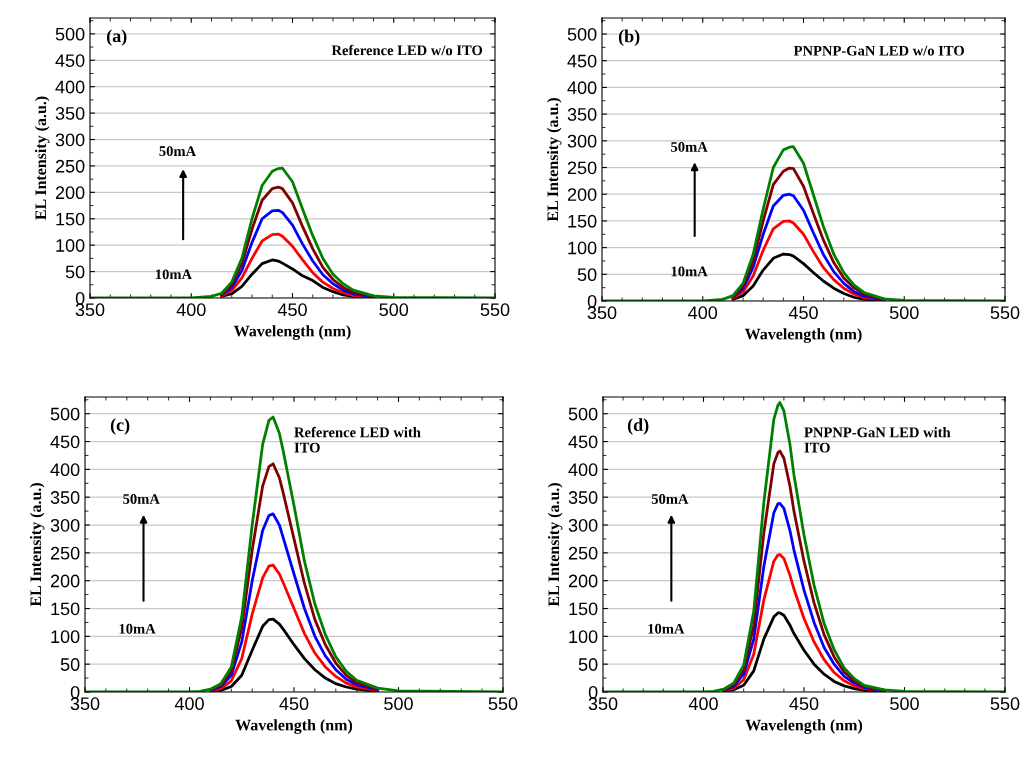 The width and height of the screenshot is (1026, 759). What do you see at coordinates (357, 439) in the screenshot?
I see `annotation: Reference LED with ITO` at bounding box center [357, 439].